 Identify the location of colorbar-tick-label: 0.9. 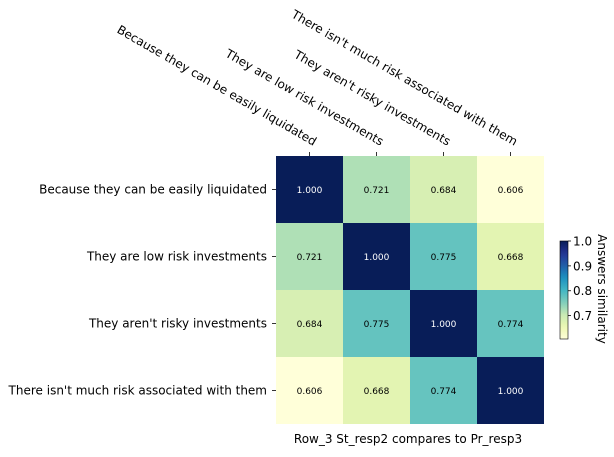
(582, 266).